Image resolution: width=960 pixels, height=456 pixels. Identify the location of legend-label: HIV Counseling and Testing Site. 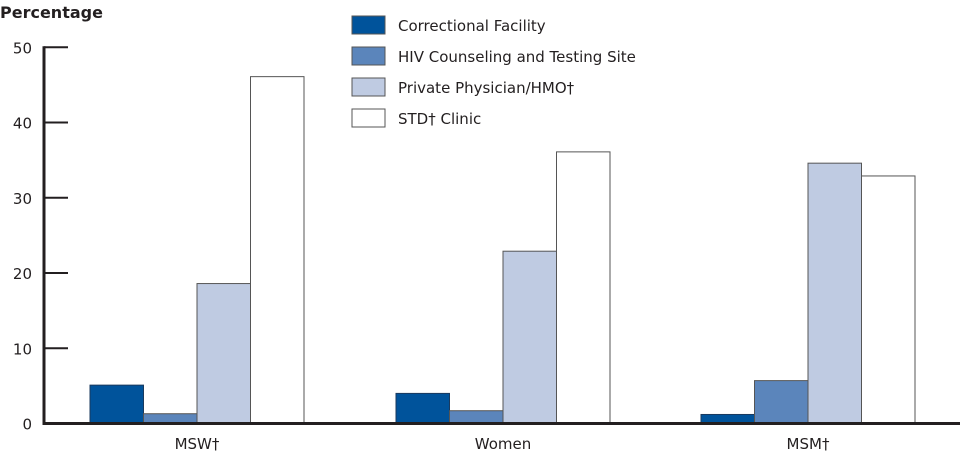
(517, 57).